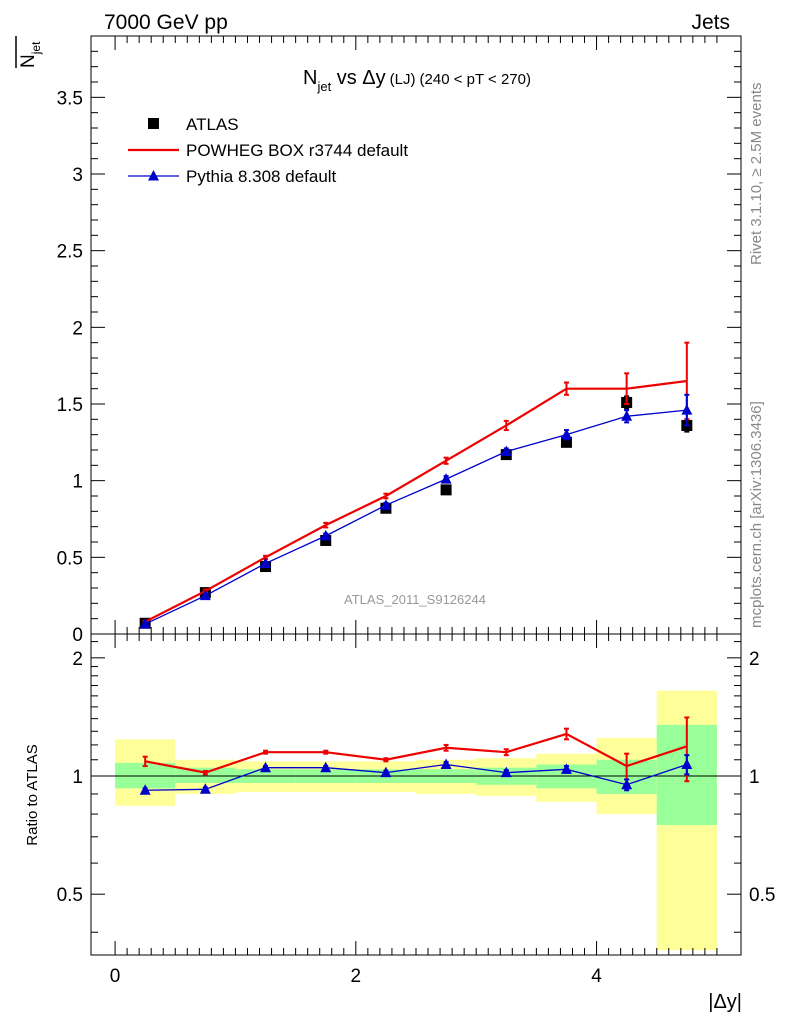 The height and width of the screenshot is (1024, 786). Describe the element at coordinates (32, 794) in the screenshot. I see `ratio-ylabel: Ratio to ATLAS` at that location.